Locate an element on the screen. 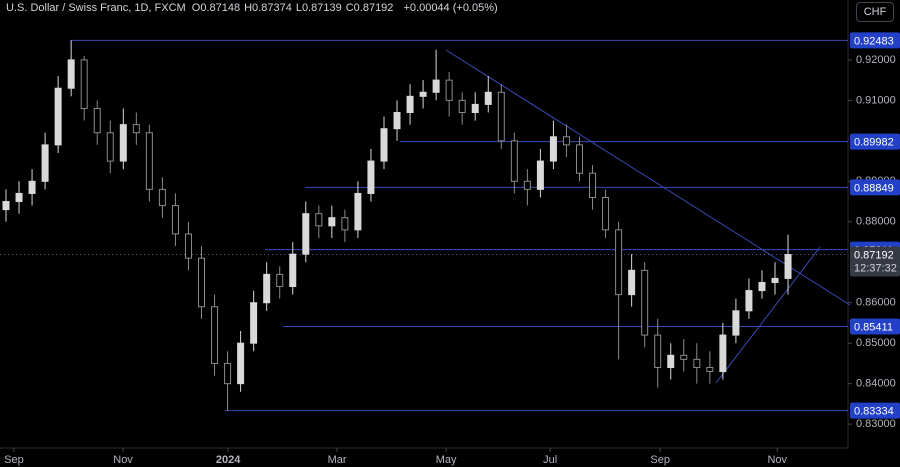  ohlc-key: H is located at coordinates (248, 8).